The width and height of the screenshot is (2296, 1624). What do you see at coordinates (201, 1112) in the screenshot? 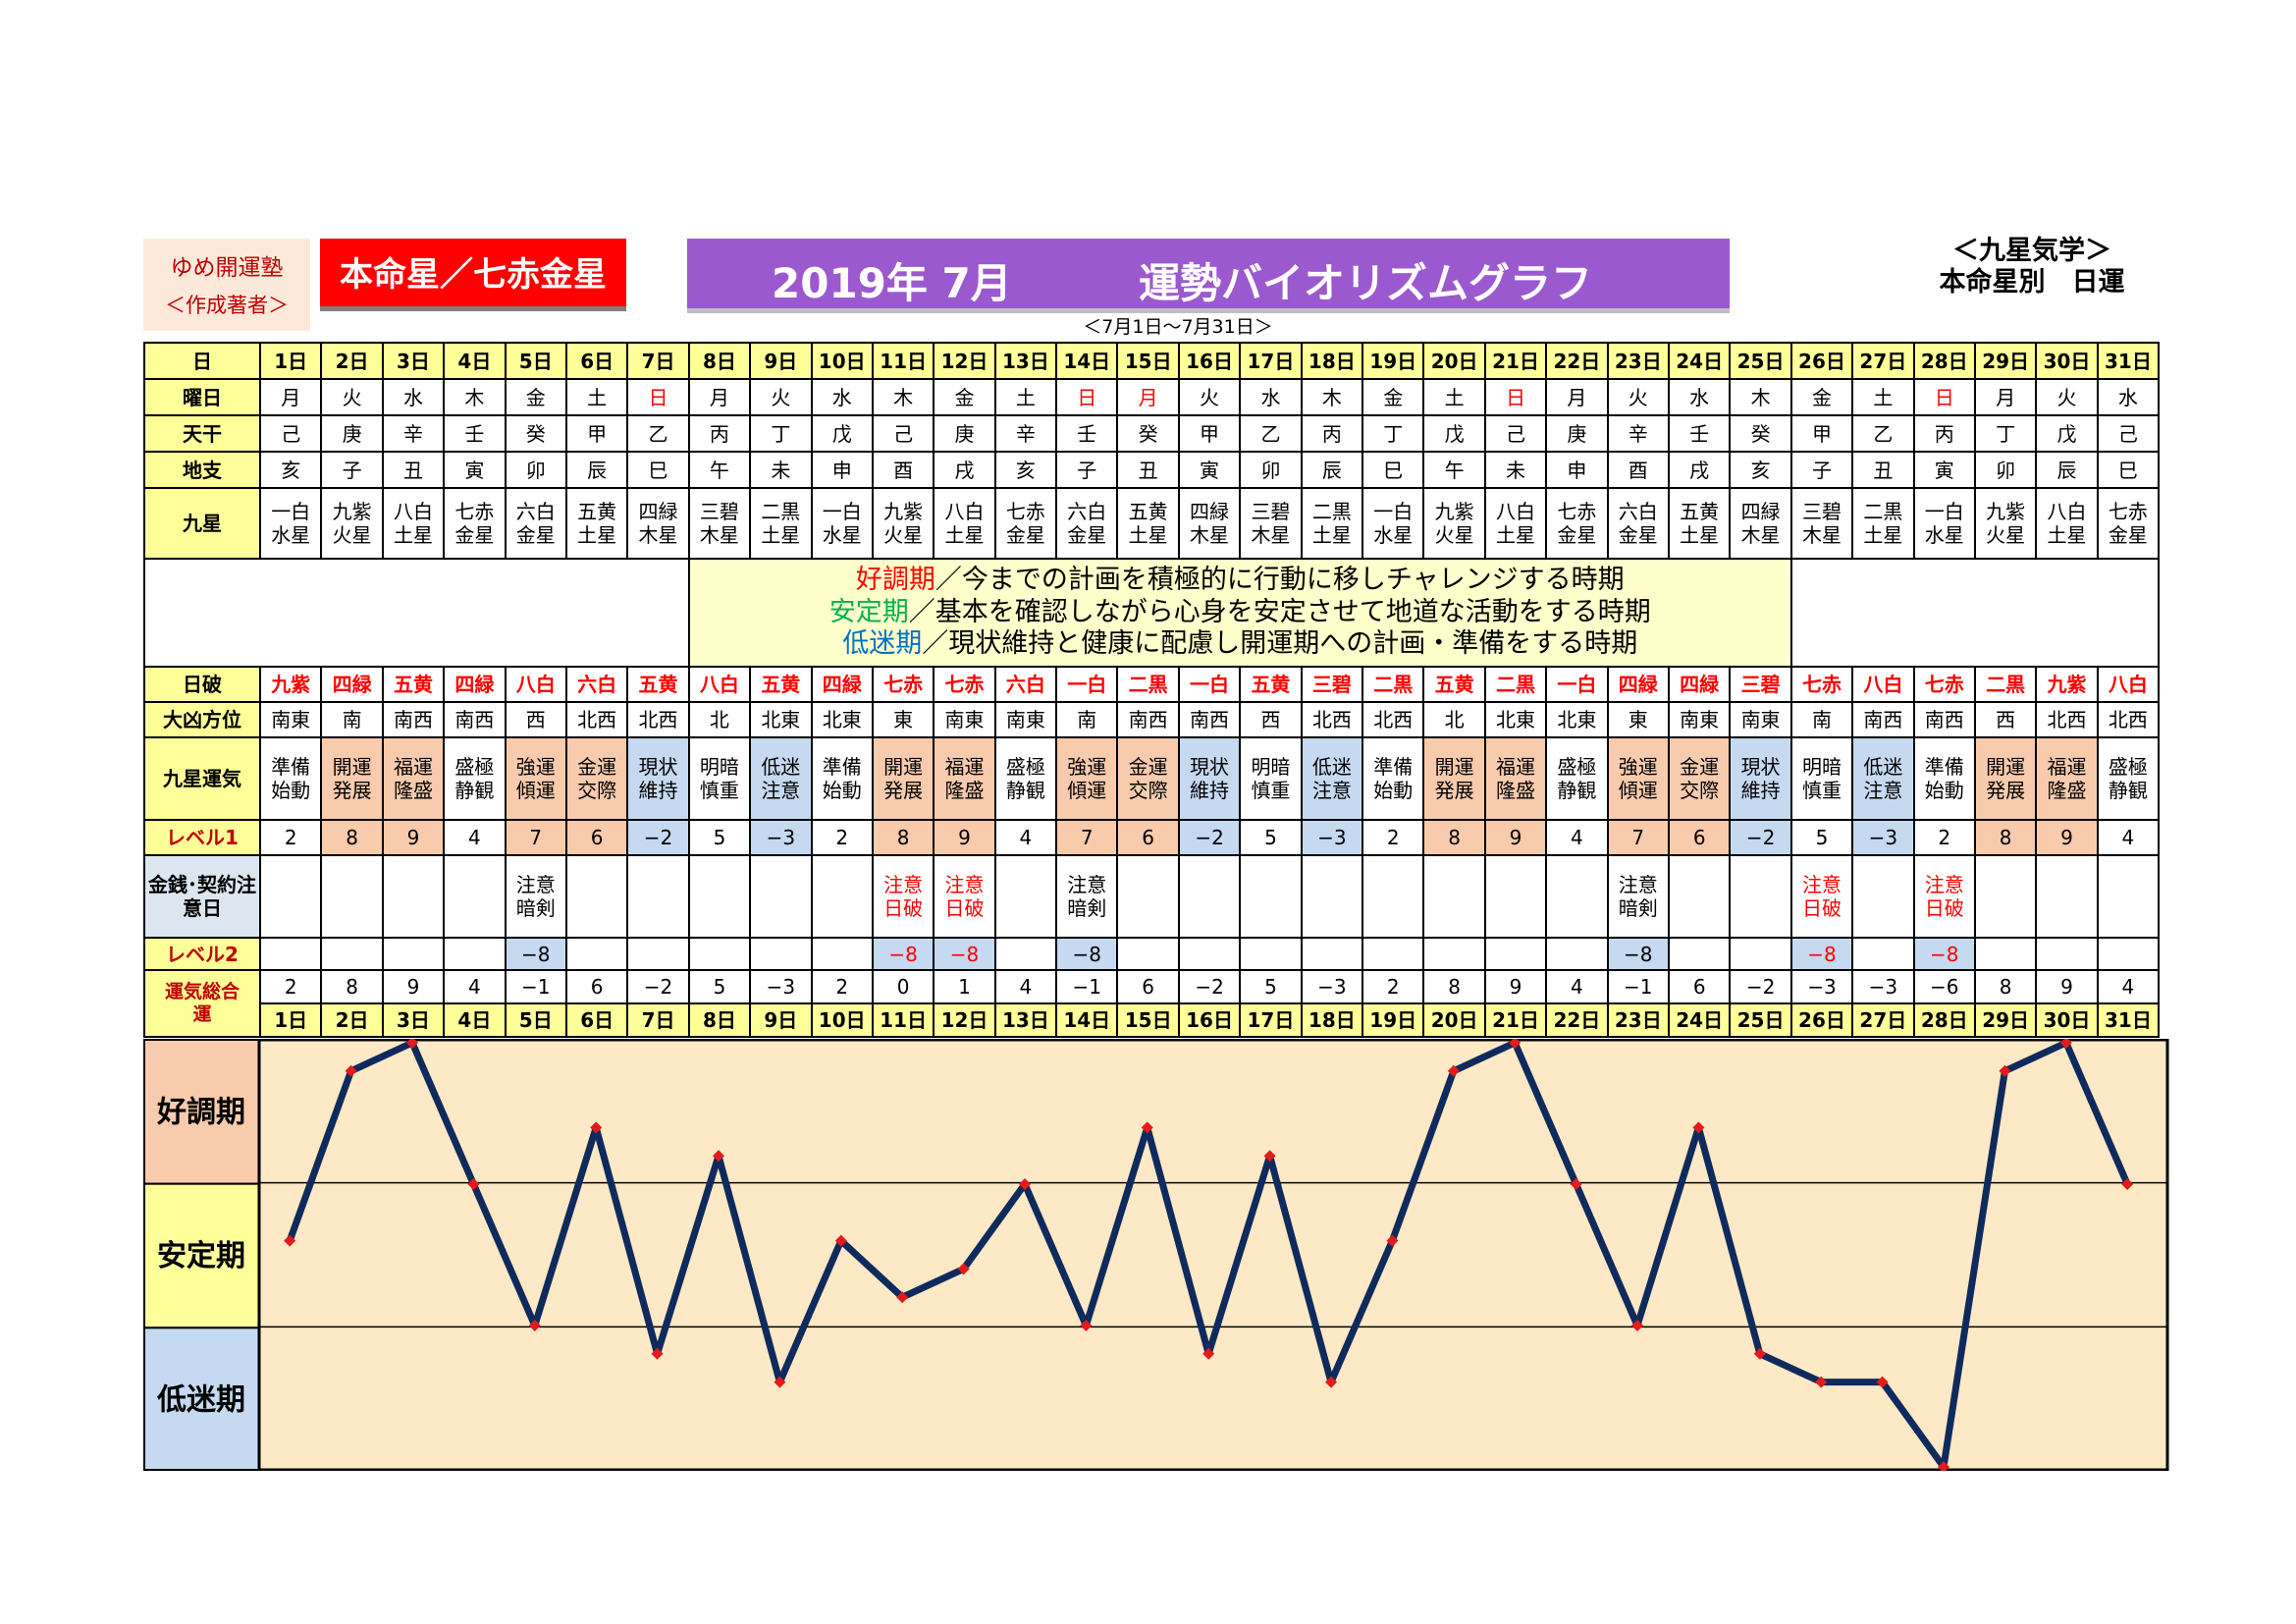
I see `band-good-label-bg` at bounding box center [201, 1112].